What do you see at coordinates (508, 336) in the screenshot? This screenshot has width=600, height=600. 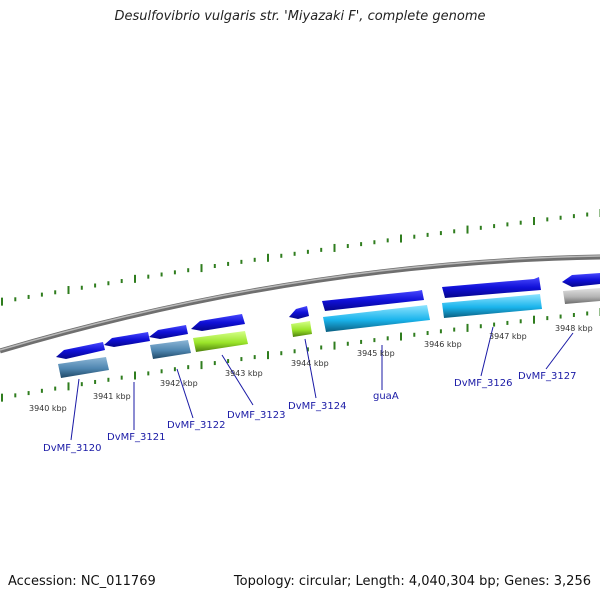 I see `scale-label: 3947 kbp` at bounding box center [508, 336].